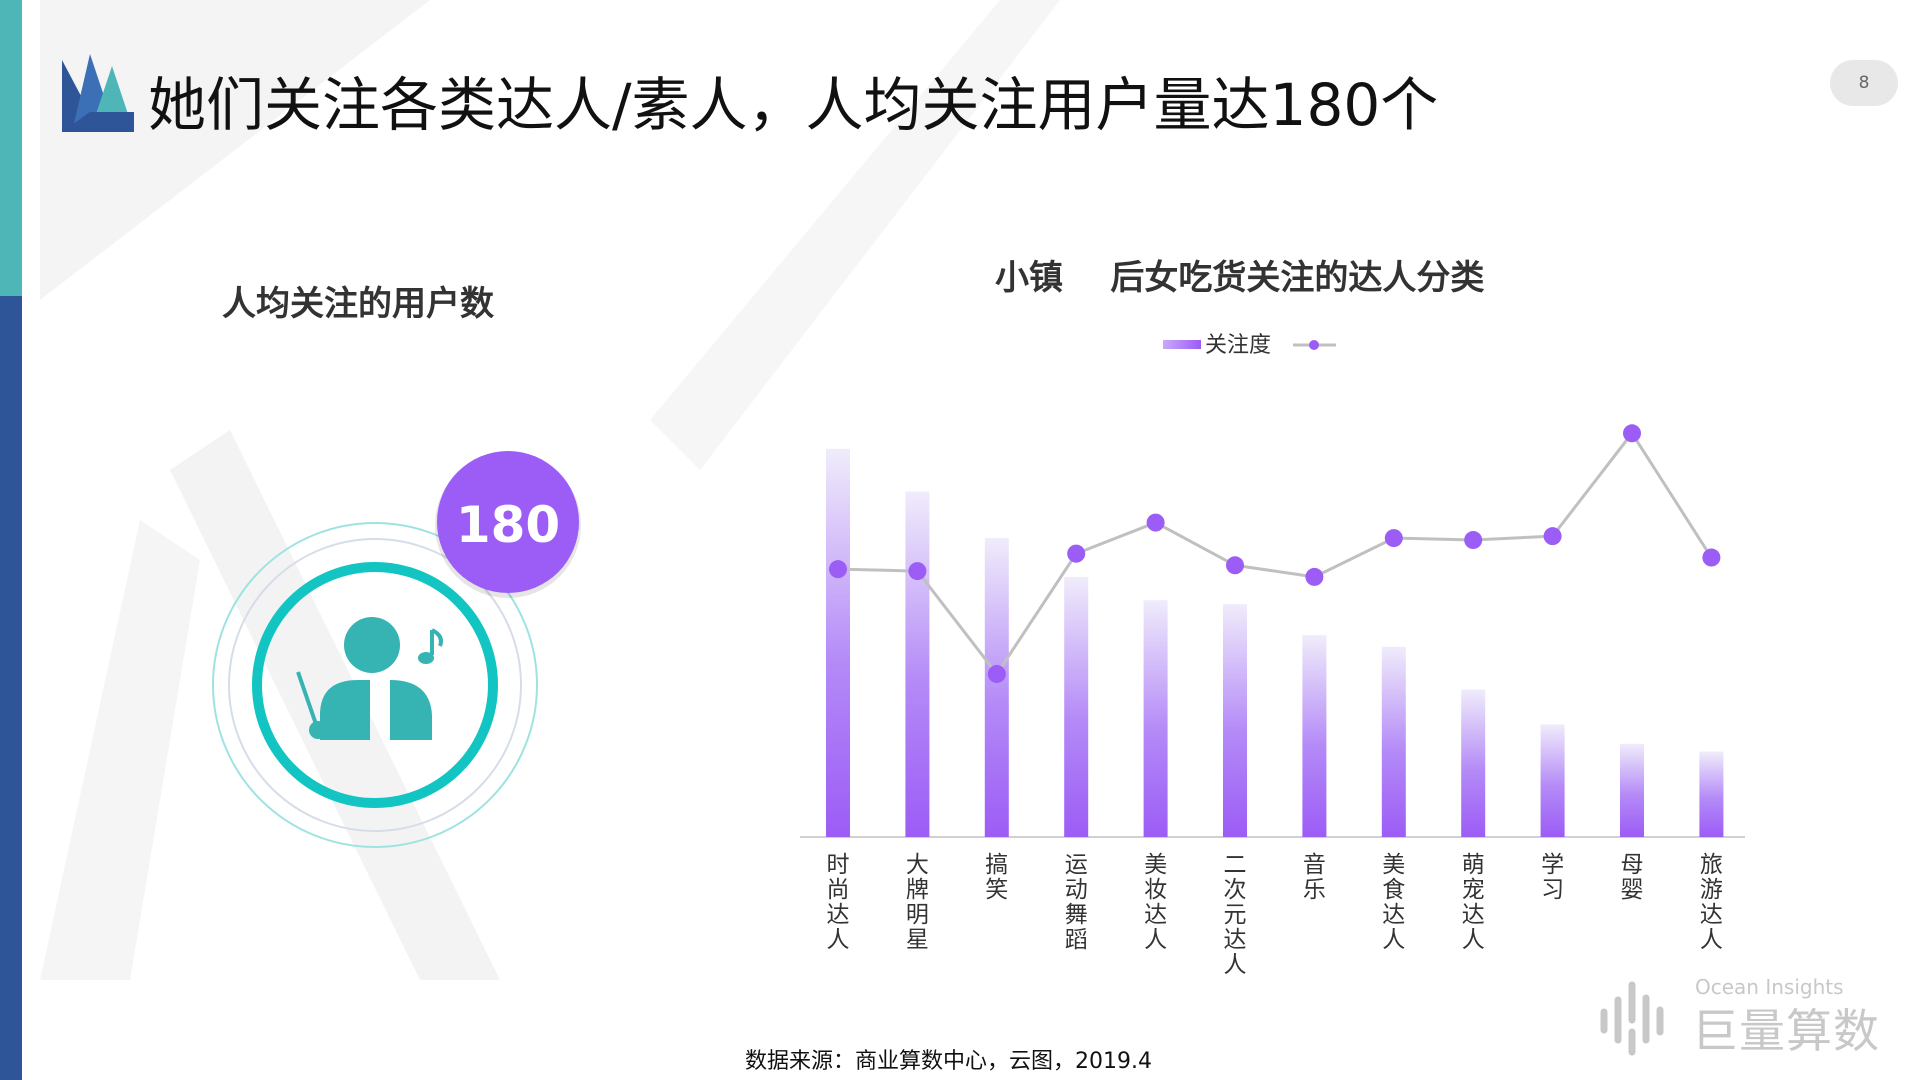 This screenshot has width=1920, height=1080. Describe the element at coordinates (1240, 278) in the screenshot. I see `chart-title: 小镇 后女吃货关注的达人分类` at that location.